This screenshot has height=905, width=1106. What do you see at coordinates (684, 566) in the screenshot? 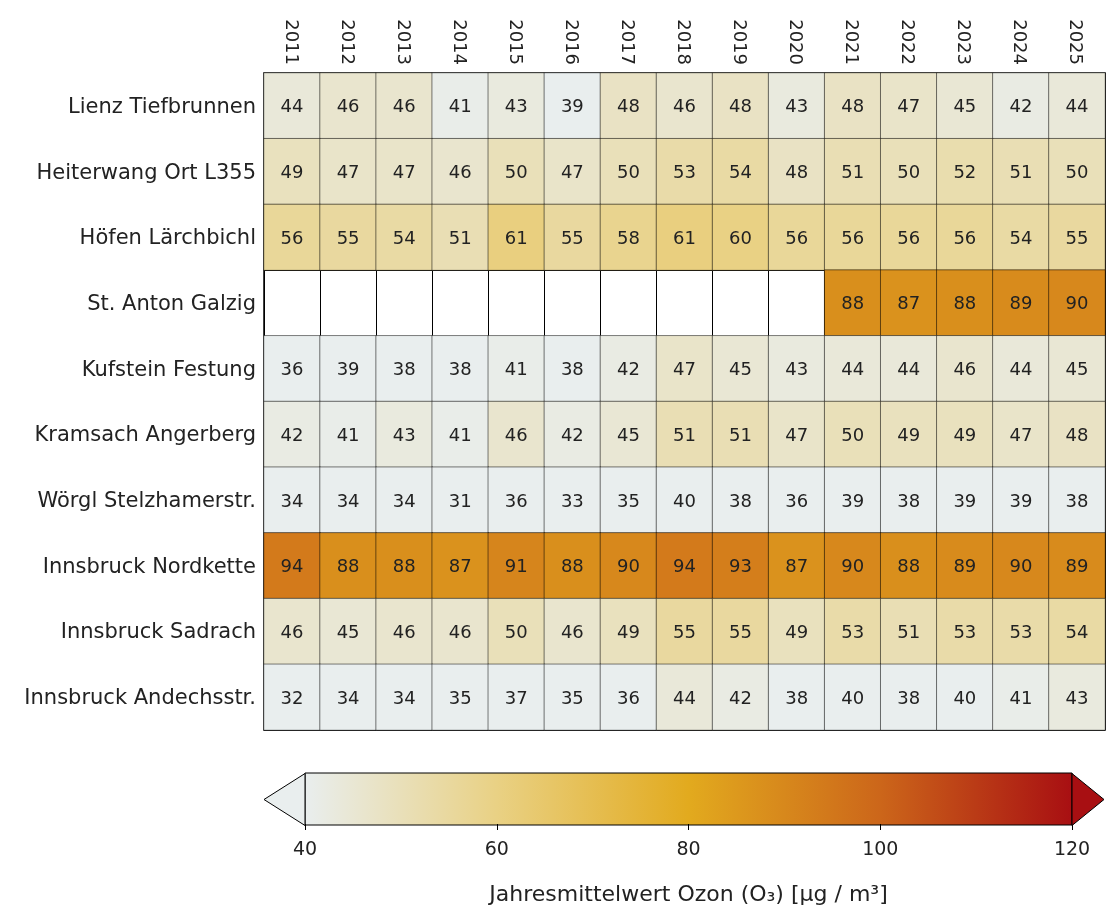
I see `data-label: 94` at bounding box center [684, 566].